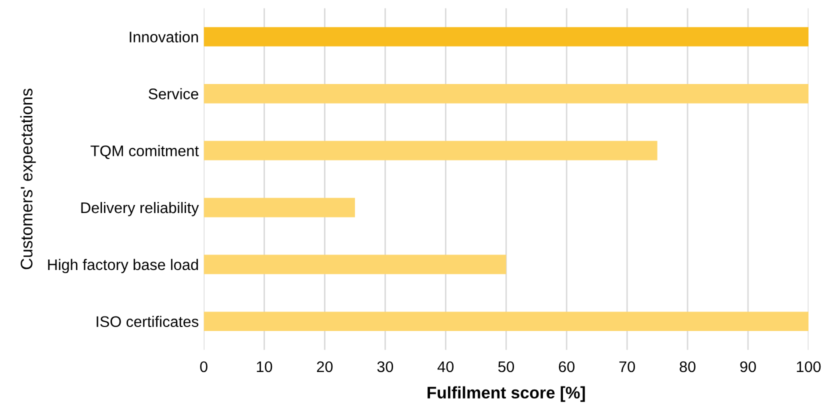 This screenshot has width=825, height=414. Describe the element at coordinates (506, 394) in the screenshot. I see `x-axis-title: Fulfilment score [%]` at that location.